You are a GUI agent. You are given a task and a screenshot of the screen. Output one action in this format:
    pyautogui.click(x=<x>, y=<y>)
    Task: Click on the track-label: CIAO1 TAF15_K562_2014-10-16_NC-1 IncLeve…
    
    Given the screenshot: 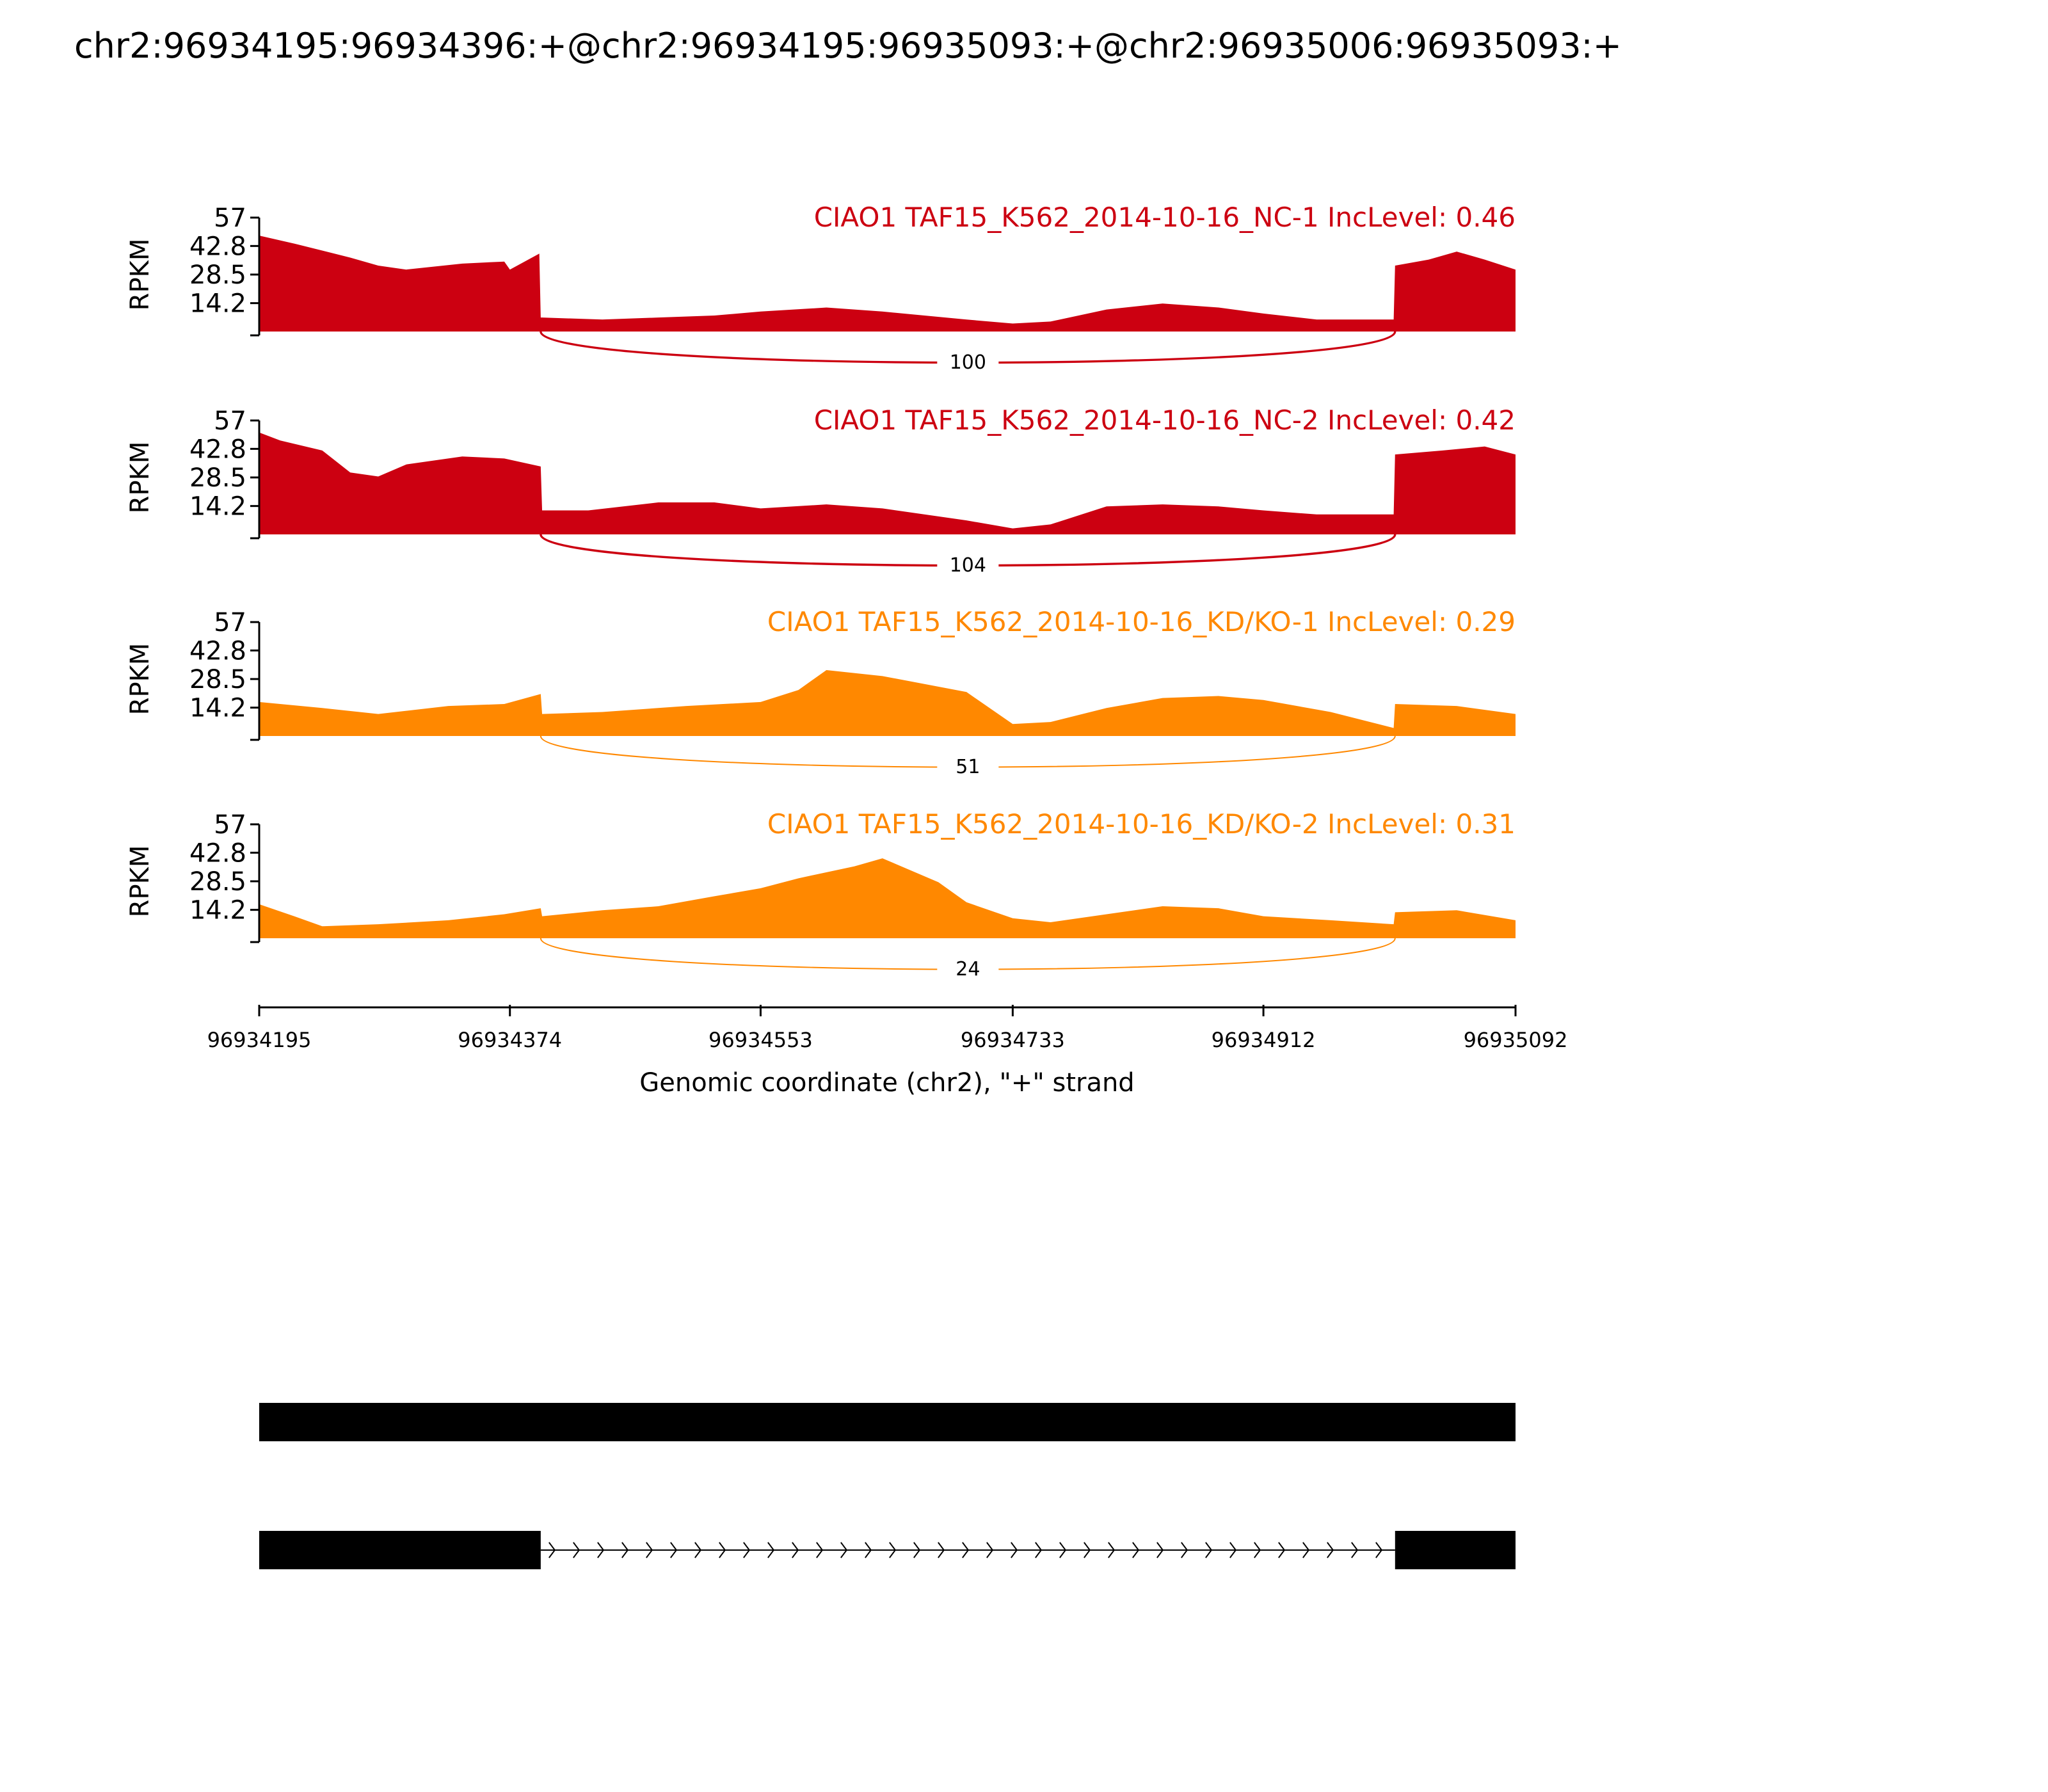 What is the action you would take?
    pyautogui.click(x=1165, y=217)
    